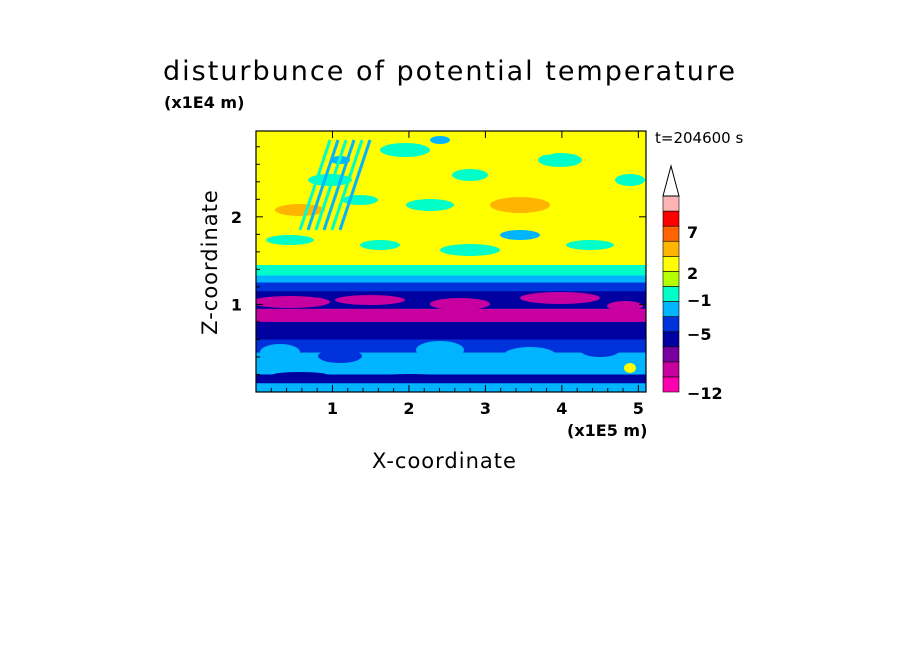 This screenshot has height=654, width=904. What do you see at coordinates (450, 71) in the screenshot?
I see `chart-title: disturbunce of potential temperature` at bounding box center [450, 71].